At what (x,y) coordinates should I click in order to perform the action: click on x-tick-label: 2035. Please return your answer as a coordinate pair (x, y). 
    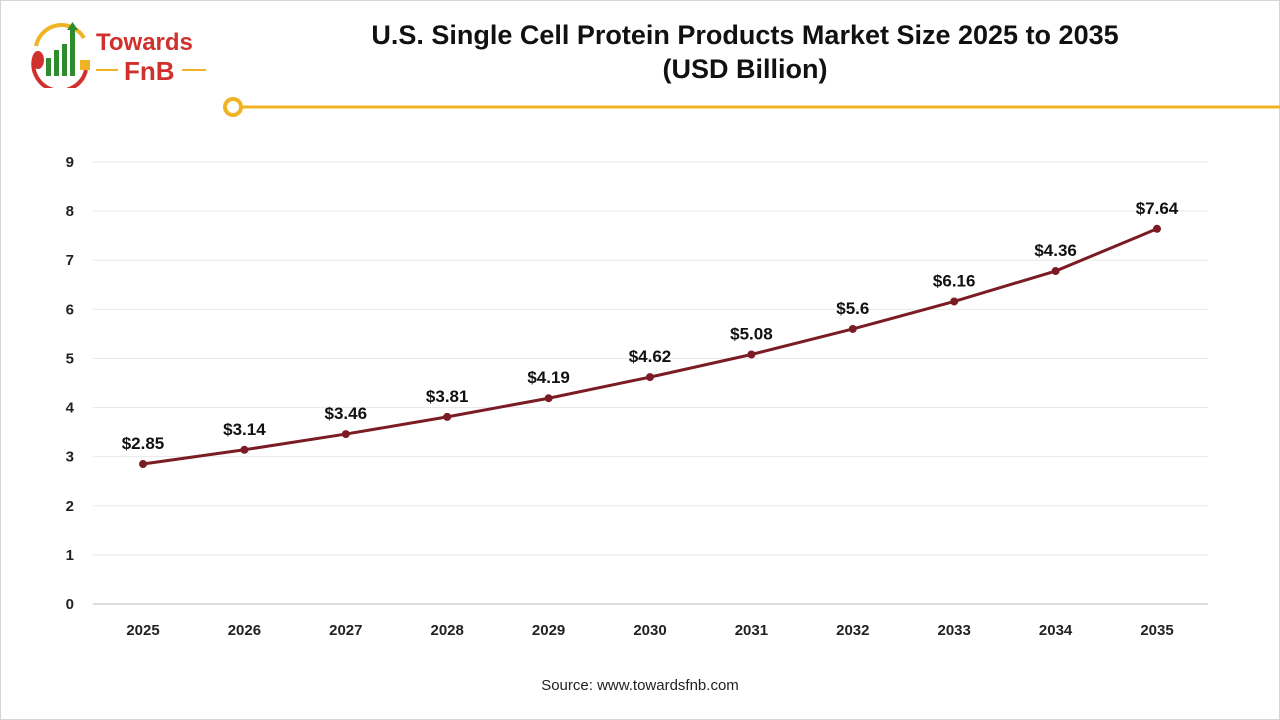
    Looking at the image, I should click on (1156, 630).